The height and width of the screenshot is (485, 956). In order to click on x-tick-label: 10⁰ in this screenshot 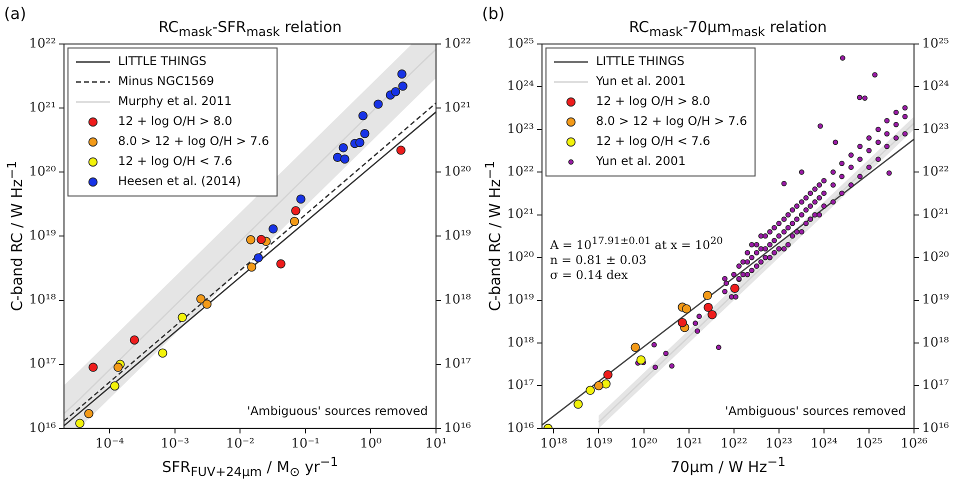, I will do `click(371, 444)`.